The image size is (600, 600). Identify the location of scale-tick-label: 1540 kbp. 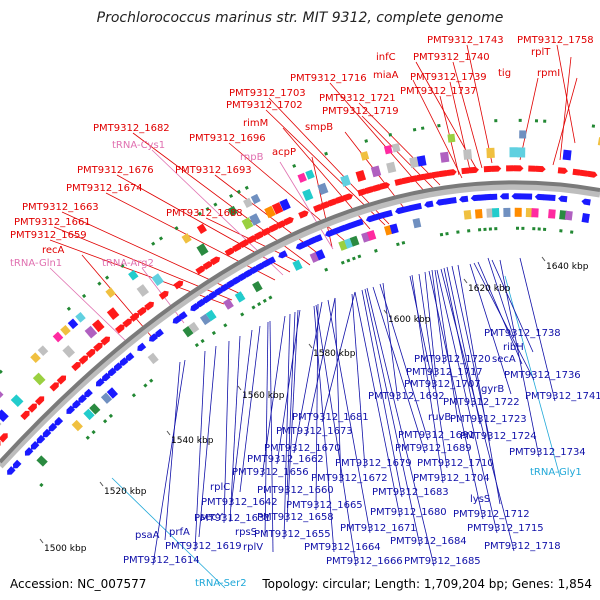
(192, 441).